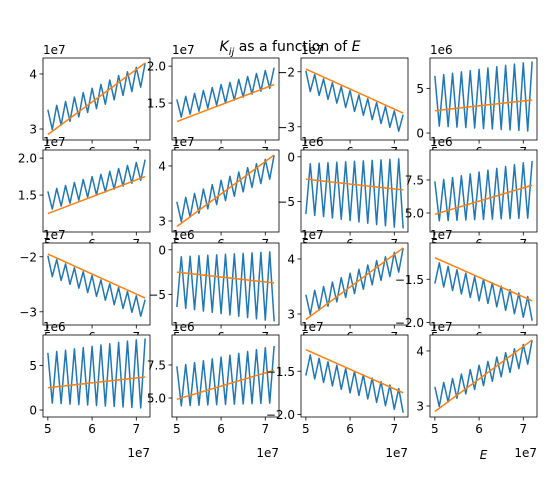 This screenshot has width=547, height=480. Describe the element at coordinates (280, 372) in the screenshot. I see `y-tick-label: −1.5` at that location.